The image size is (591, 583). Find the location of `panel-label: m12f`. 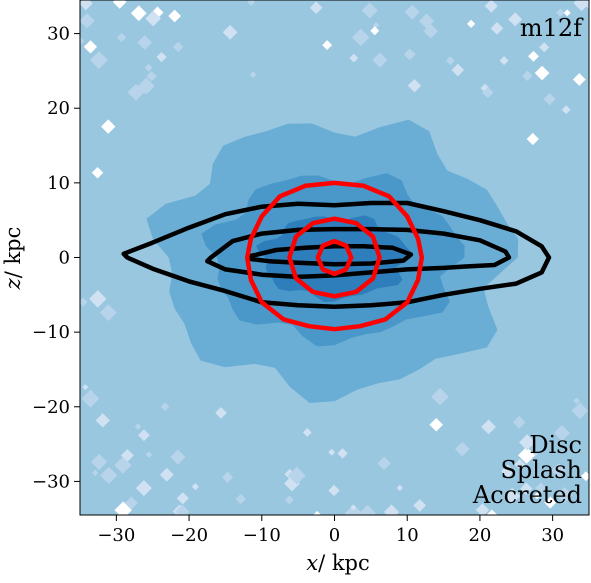

panel-label: m12f is located at coordinates (552, 28).